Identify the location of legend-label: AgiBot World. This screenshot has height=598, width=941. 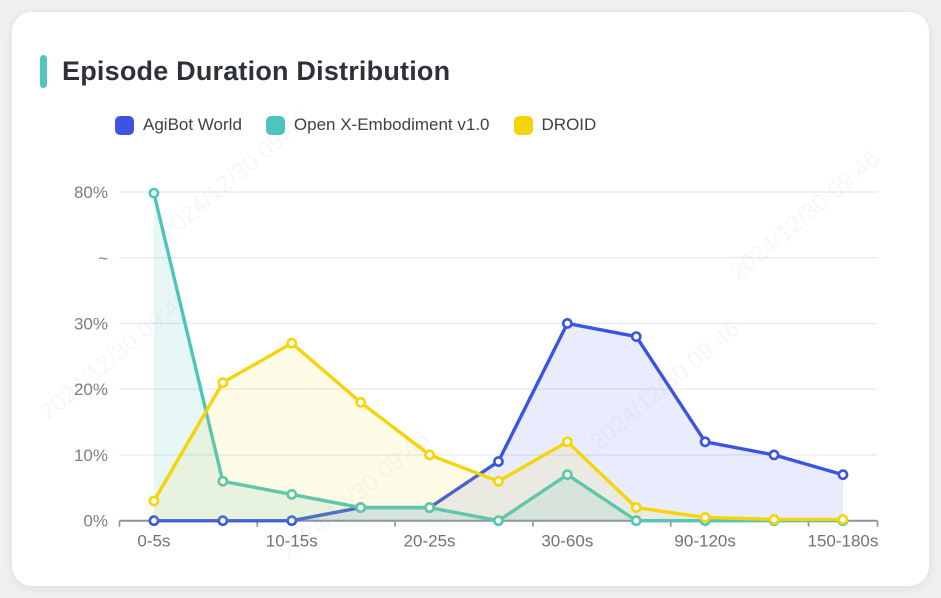
(192, 124).